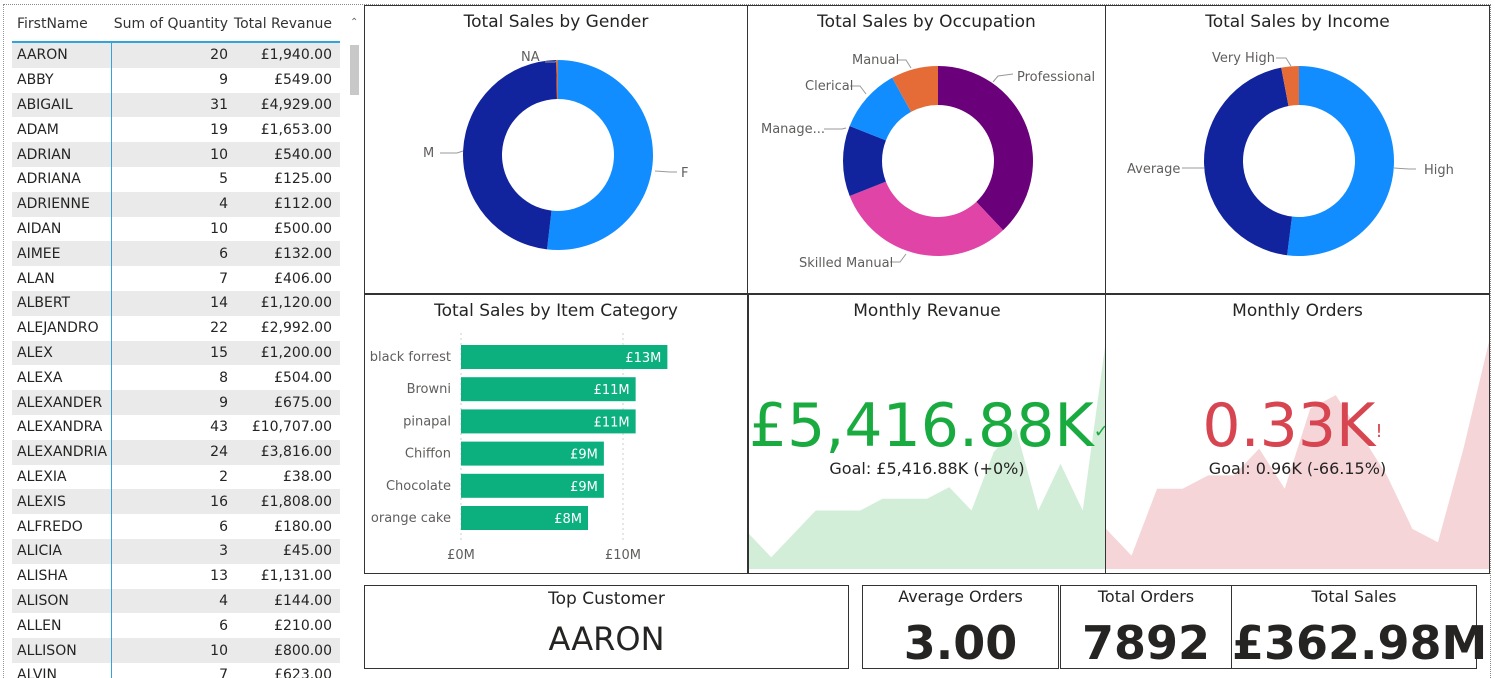 The width and height of the screenshot is (1495, 678). Describe the element at coordinates (926, 218) in the screenshot. I see `occ-skilled-manual-slice` at that location.